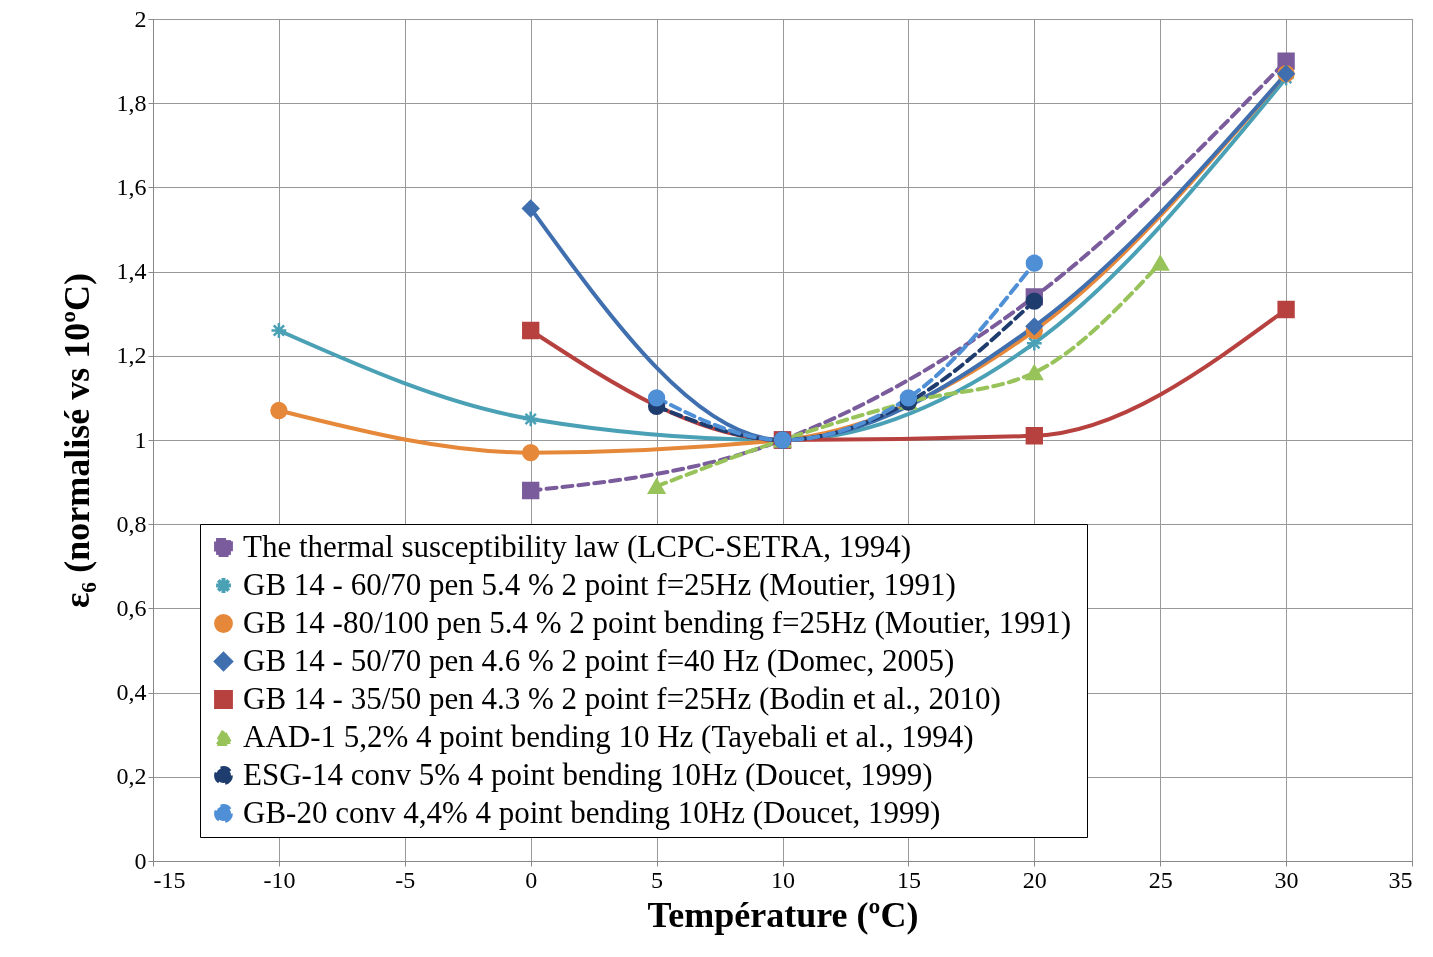 This screenshot has height=957, width=1433. Describe the element at coordinates (131, 355) in the screenshot. I see `y-tick-label: 1,2` at that location.